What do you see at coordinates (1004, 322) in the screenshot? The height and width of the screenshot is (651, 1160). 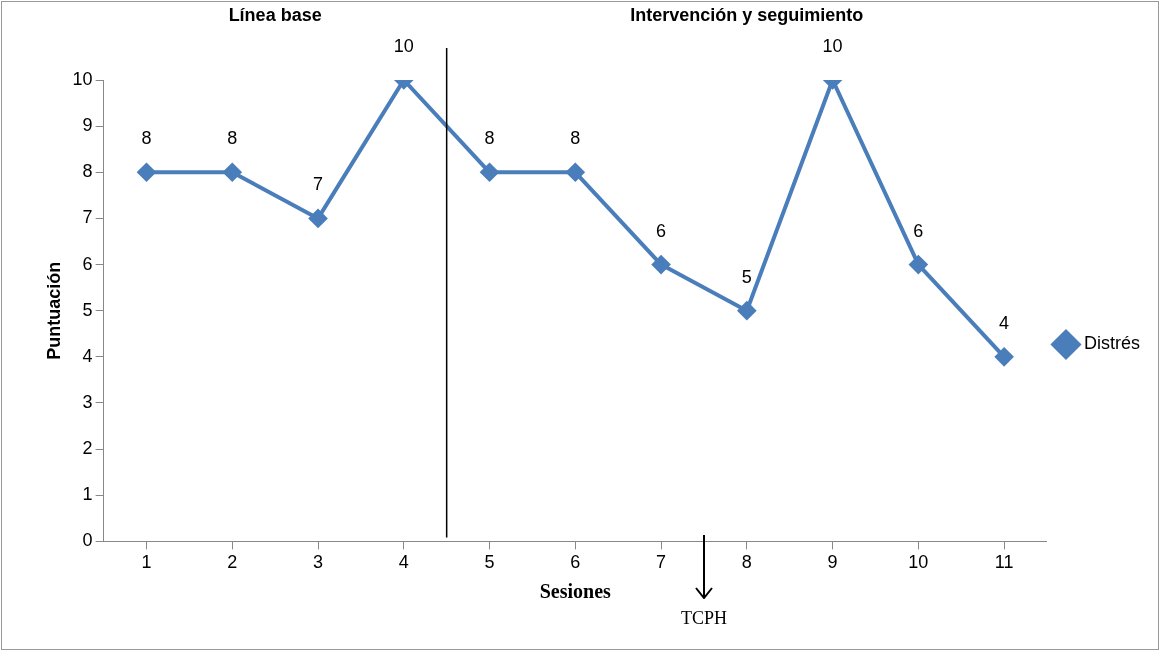 I see `data-label: 4` at bounding box center [1004, 322].